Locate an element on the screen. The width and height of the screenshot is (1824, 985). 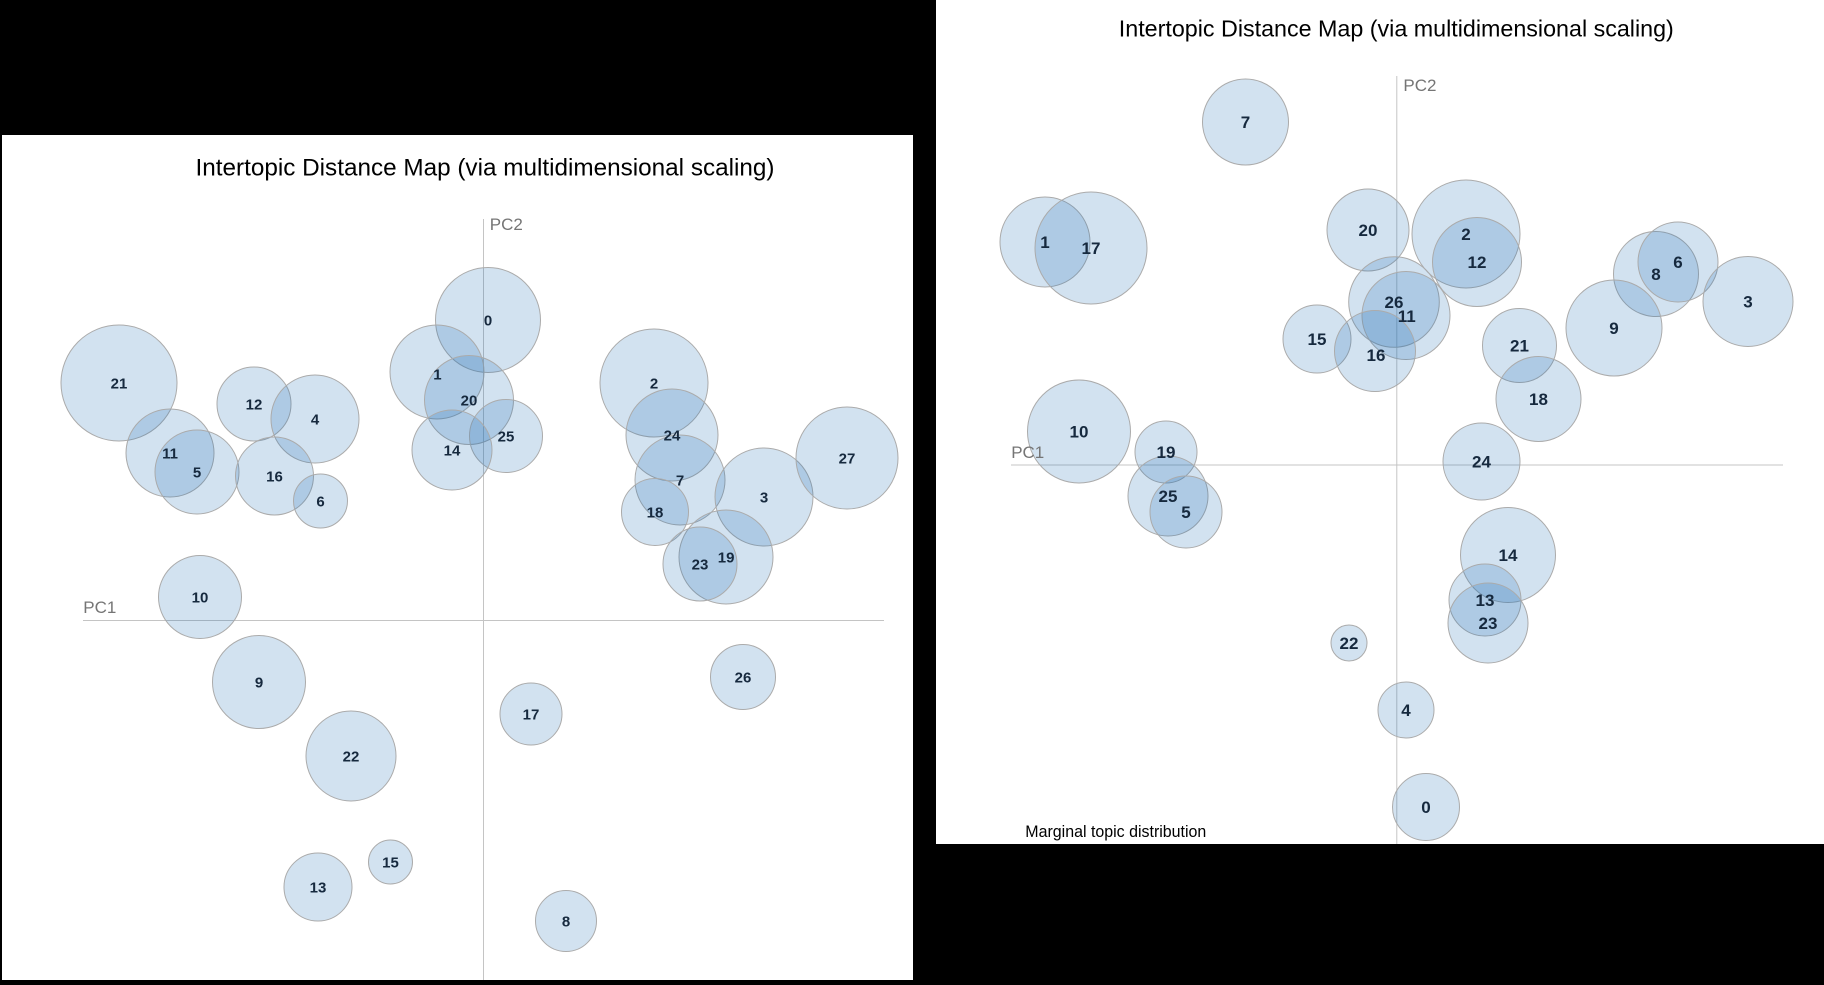
svg-text: 27 is located at coordinates (847, 458).